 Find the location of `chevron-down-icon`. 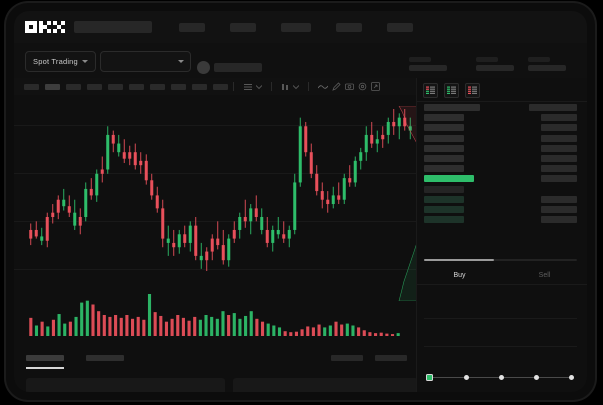

chevron-down-icon is located at coordinates (181, 61).